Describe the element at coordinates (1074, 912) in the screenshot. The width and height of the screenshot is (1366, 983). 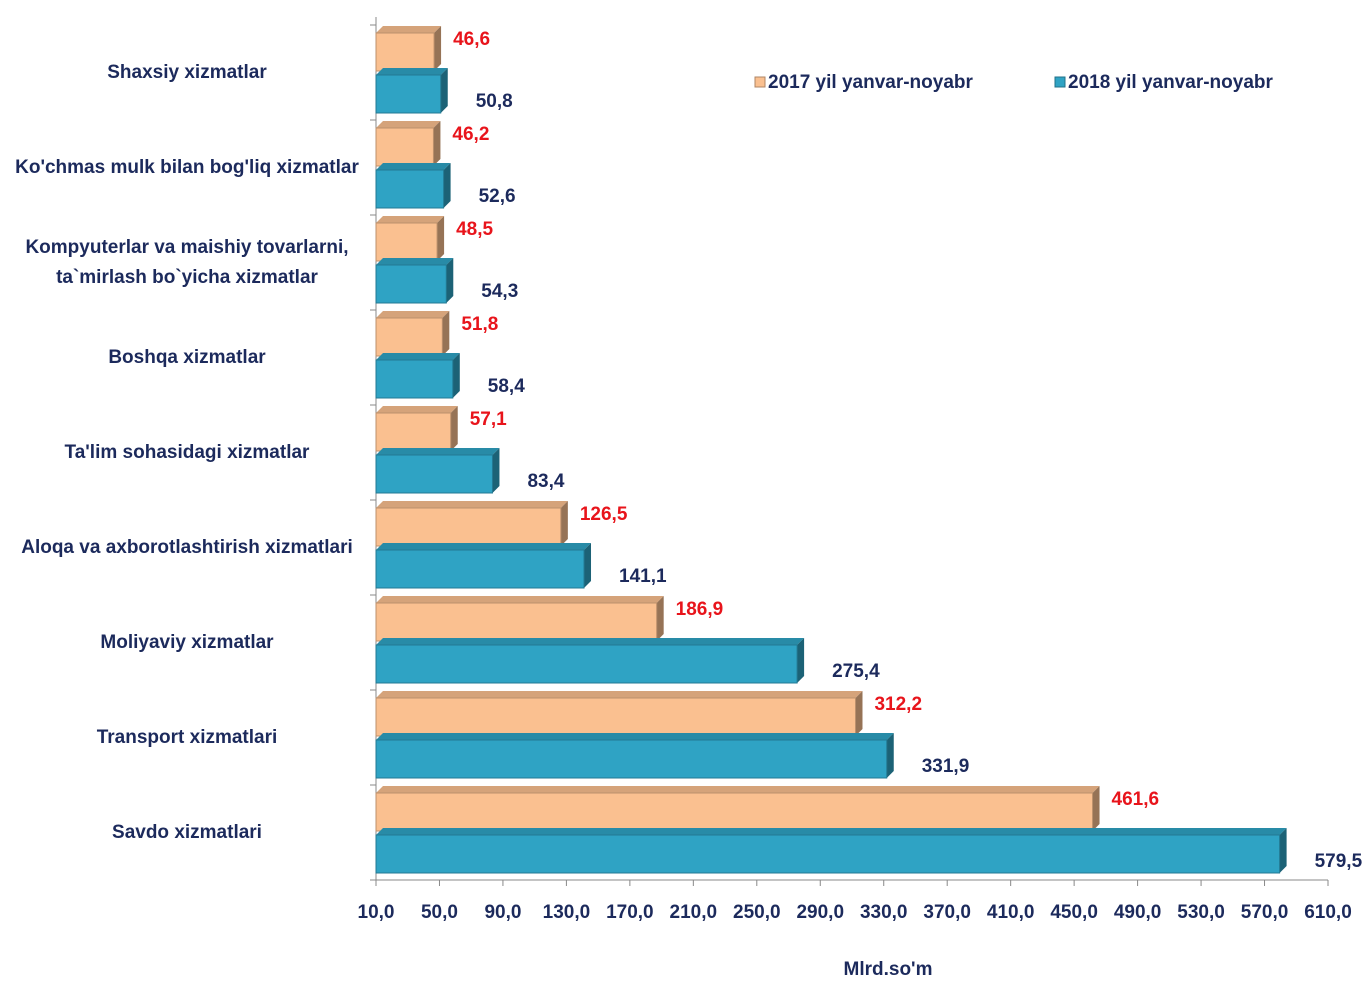
I see `x-tick-label: 450,0` at that location.